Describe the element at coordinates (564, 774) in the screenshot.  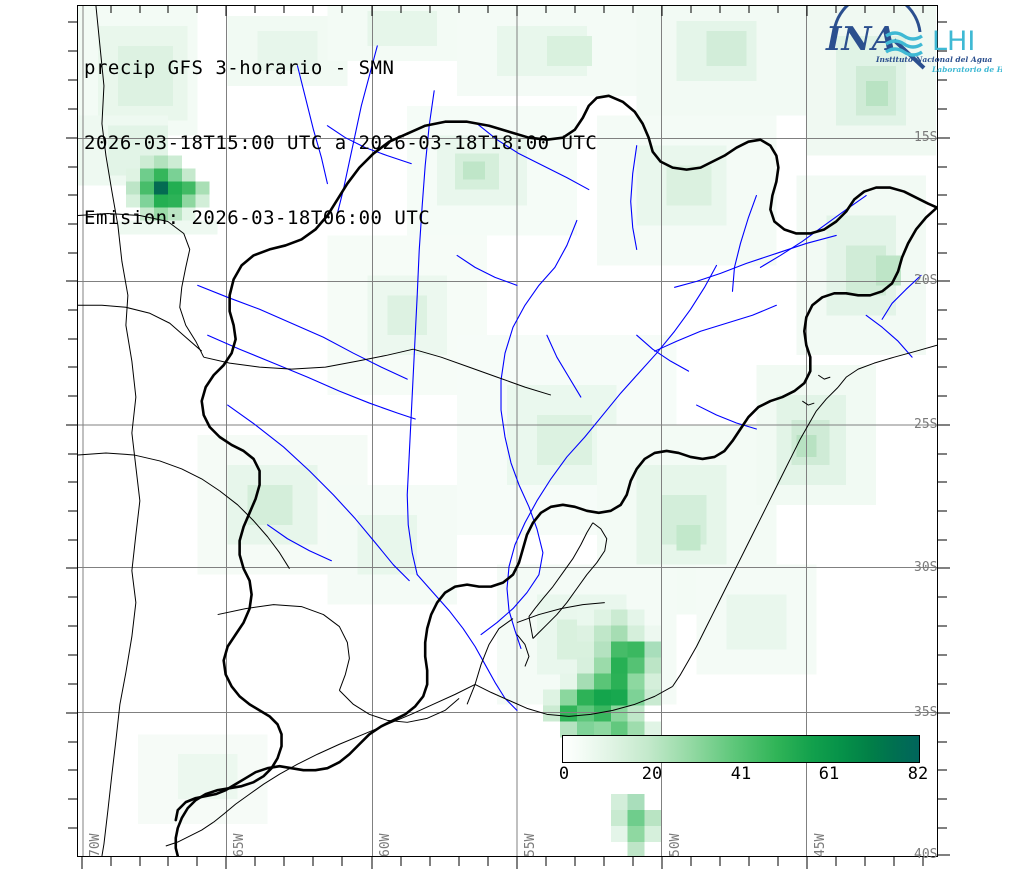
I see `colorbar-tick-0: 0` at that location.